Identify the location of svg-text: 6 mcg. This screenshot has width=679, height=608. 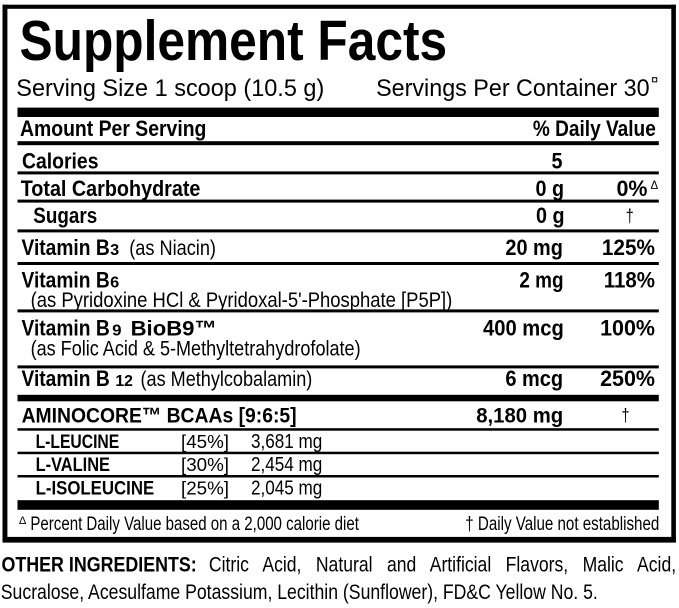
(534, 378).